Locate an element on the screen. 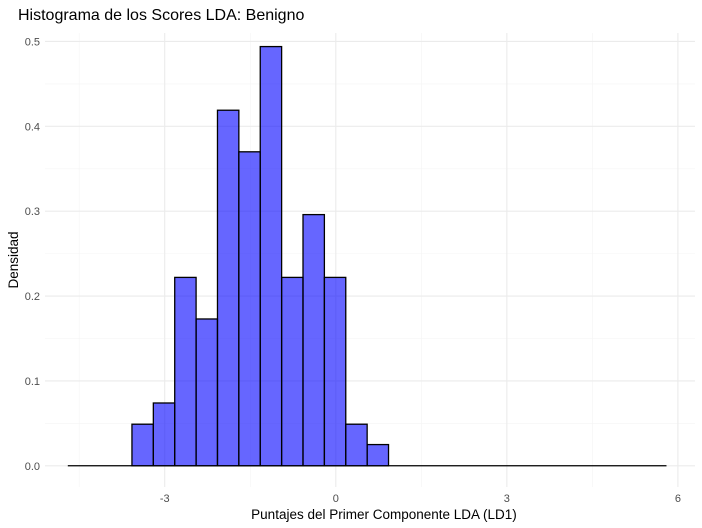 The width and height of the screenshot is (702, 528). y-tick-label: 0.1 is located at coordinates (32, 382).